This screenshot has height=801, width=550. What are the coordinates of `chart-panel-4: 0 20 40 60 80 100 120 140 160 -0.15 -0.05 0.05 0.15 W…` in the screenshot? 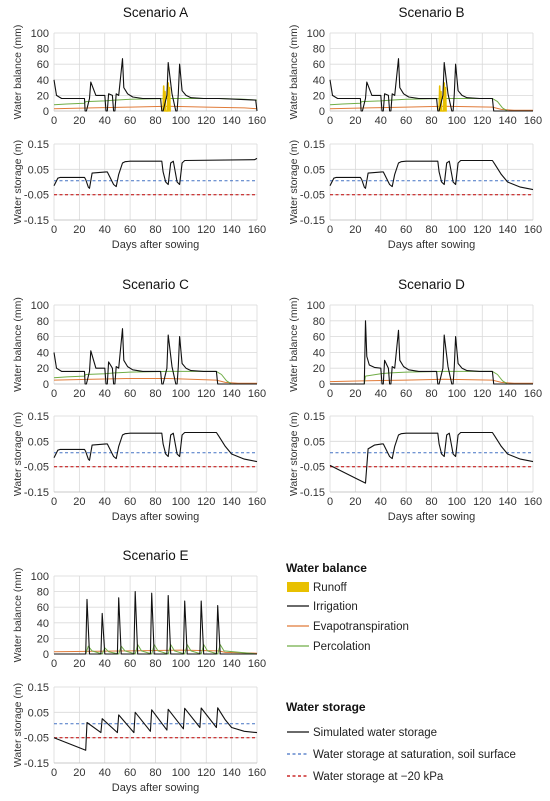 It's located at (415, 195).